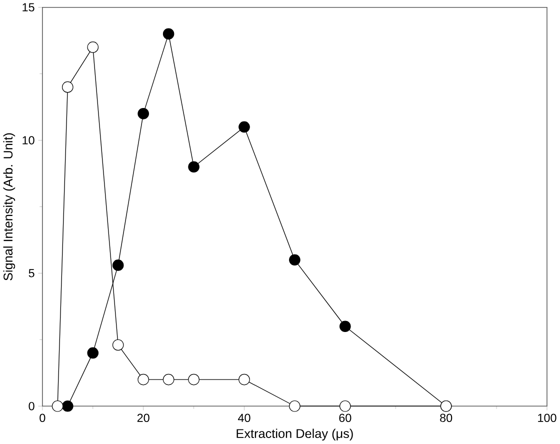  What do you see at coordinates (244, 418) in the screenshot?
I see `x-tick-label: 40` at bounding box center [244, 418].